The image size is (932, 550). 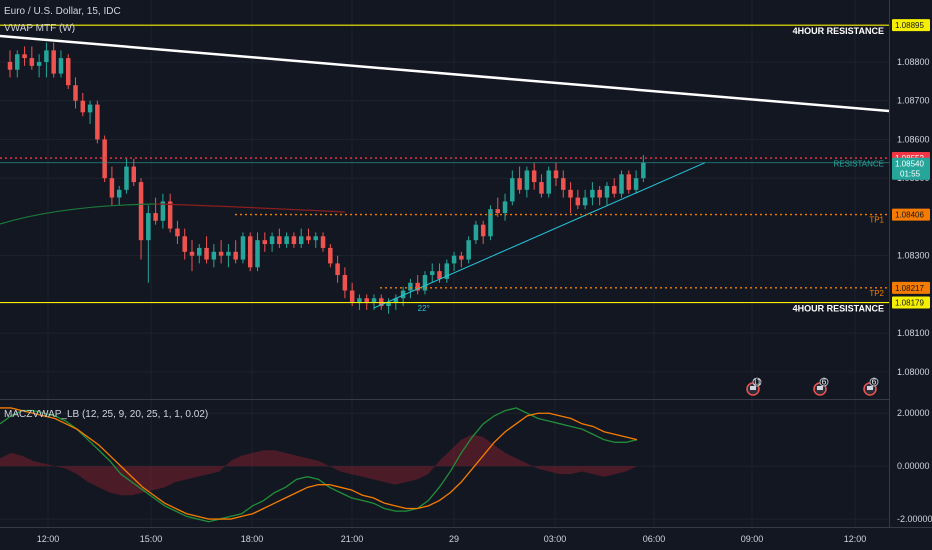 I want to click on price-tag: 1.08179, so click(x=911, y=302).